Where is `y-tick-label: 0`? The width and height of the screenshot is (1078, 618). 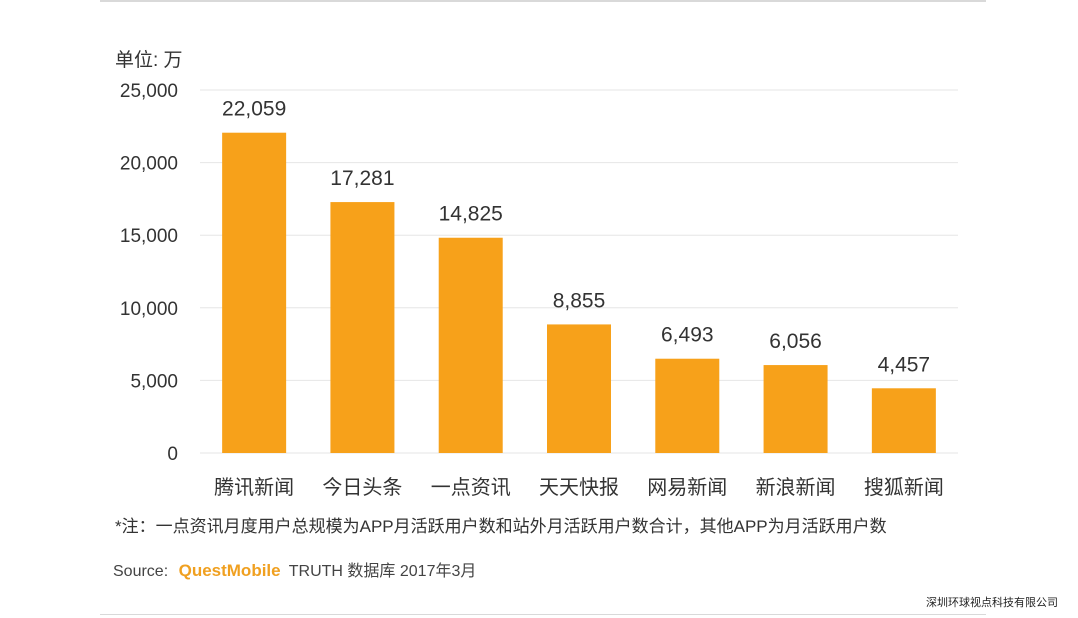
y-tick-label: 0 is located at coordinates (172, 454).